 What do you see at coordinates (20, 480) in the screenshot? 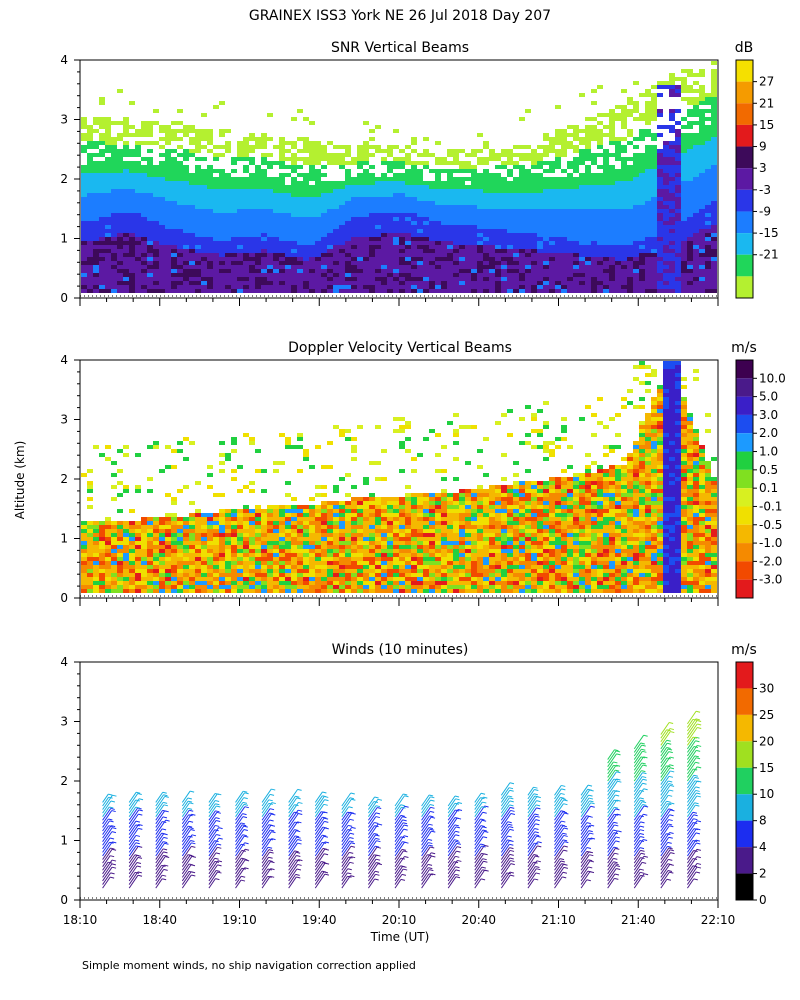
I see `shared-y-label: Altitude (km)` at bounding box center [20, 480].